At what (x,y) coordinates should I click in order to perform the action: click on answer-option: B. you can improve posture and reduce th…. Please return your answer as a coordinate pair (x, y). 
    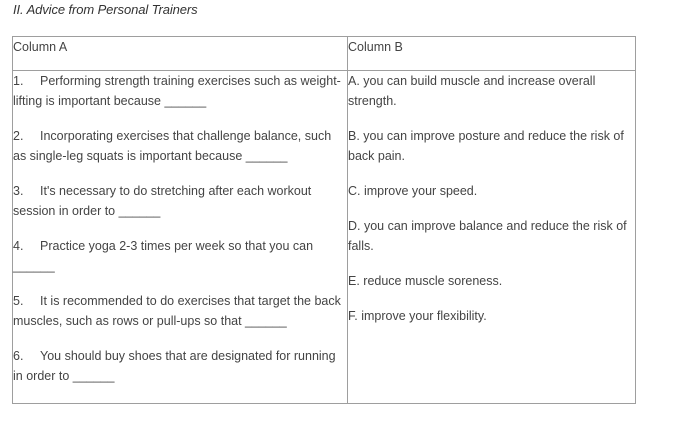
    Looking at the image, I should click on (486, 146).